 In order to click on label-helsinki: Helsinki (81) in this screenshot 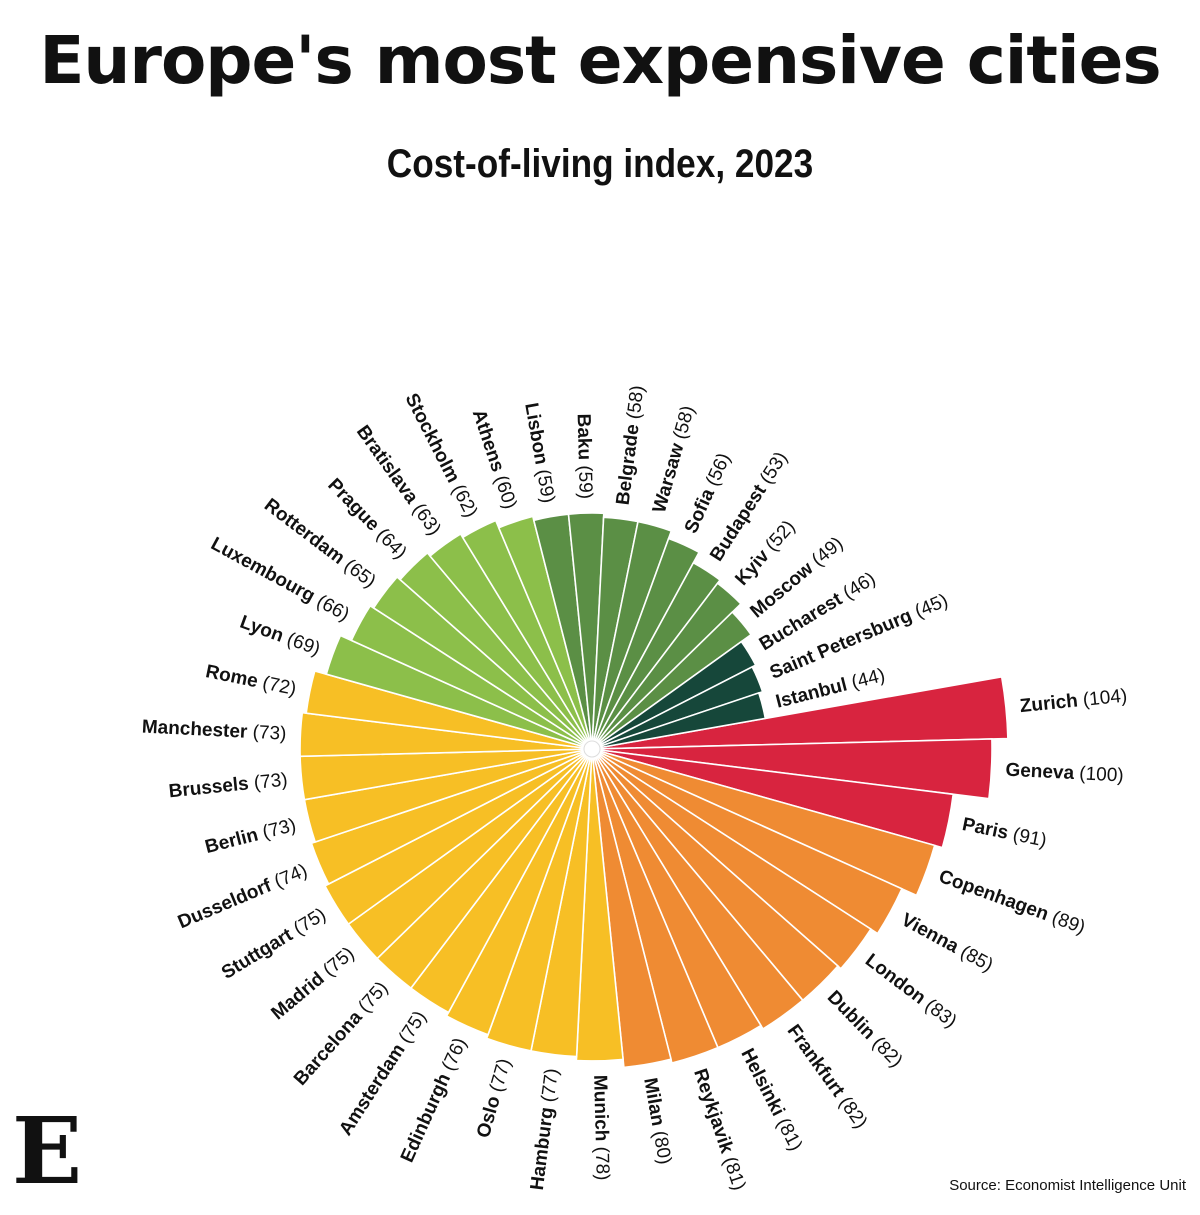, I will do `click(772, 1099)`.